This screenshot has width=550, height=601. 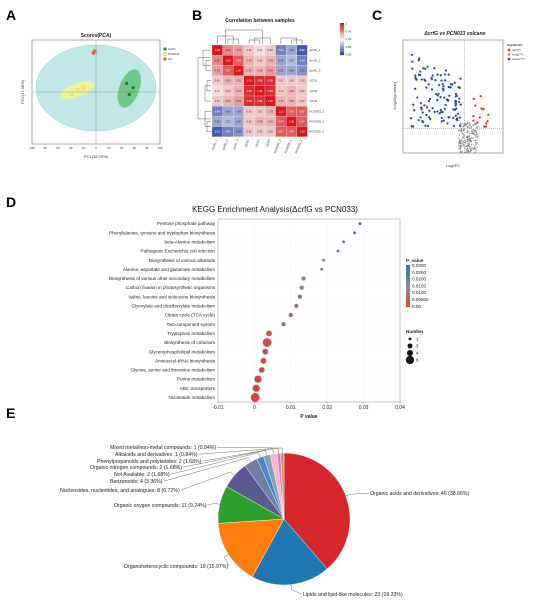 What do you see at coordinates (400, 408) in the screenshot?
I see `kegg-xtick-label: 0.04` at bounding box center [400, 408].